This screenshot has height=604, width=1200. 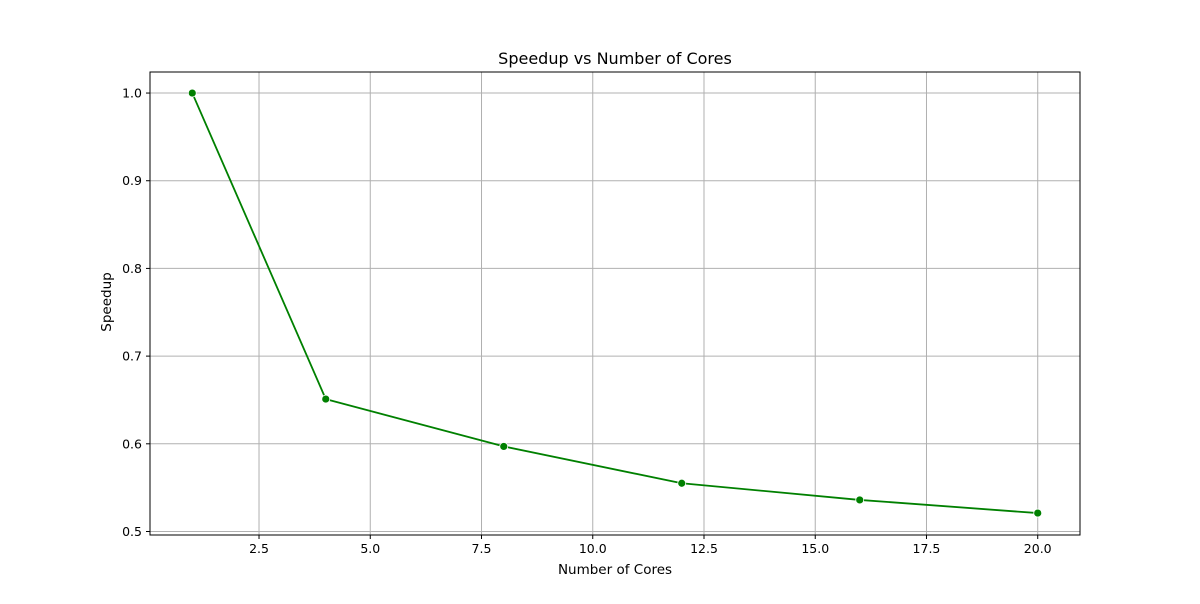 What do you see at coordinates (927, 548) in the screenshot?
I see `x-tick-label: 17.5` at bounding box center [927, 548].